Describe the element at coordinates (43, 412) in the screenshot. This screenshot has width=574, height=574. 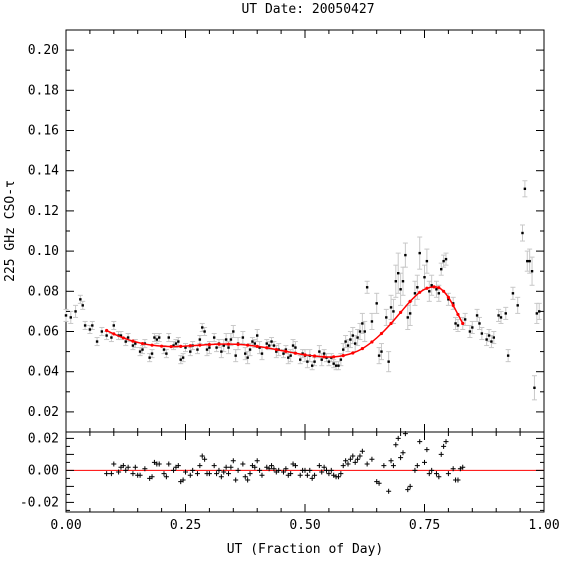
I see `y-tick-label: 0.02` at that location.